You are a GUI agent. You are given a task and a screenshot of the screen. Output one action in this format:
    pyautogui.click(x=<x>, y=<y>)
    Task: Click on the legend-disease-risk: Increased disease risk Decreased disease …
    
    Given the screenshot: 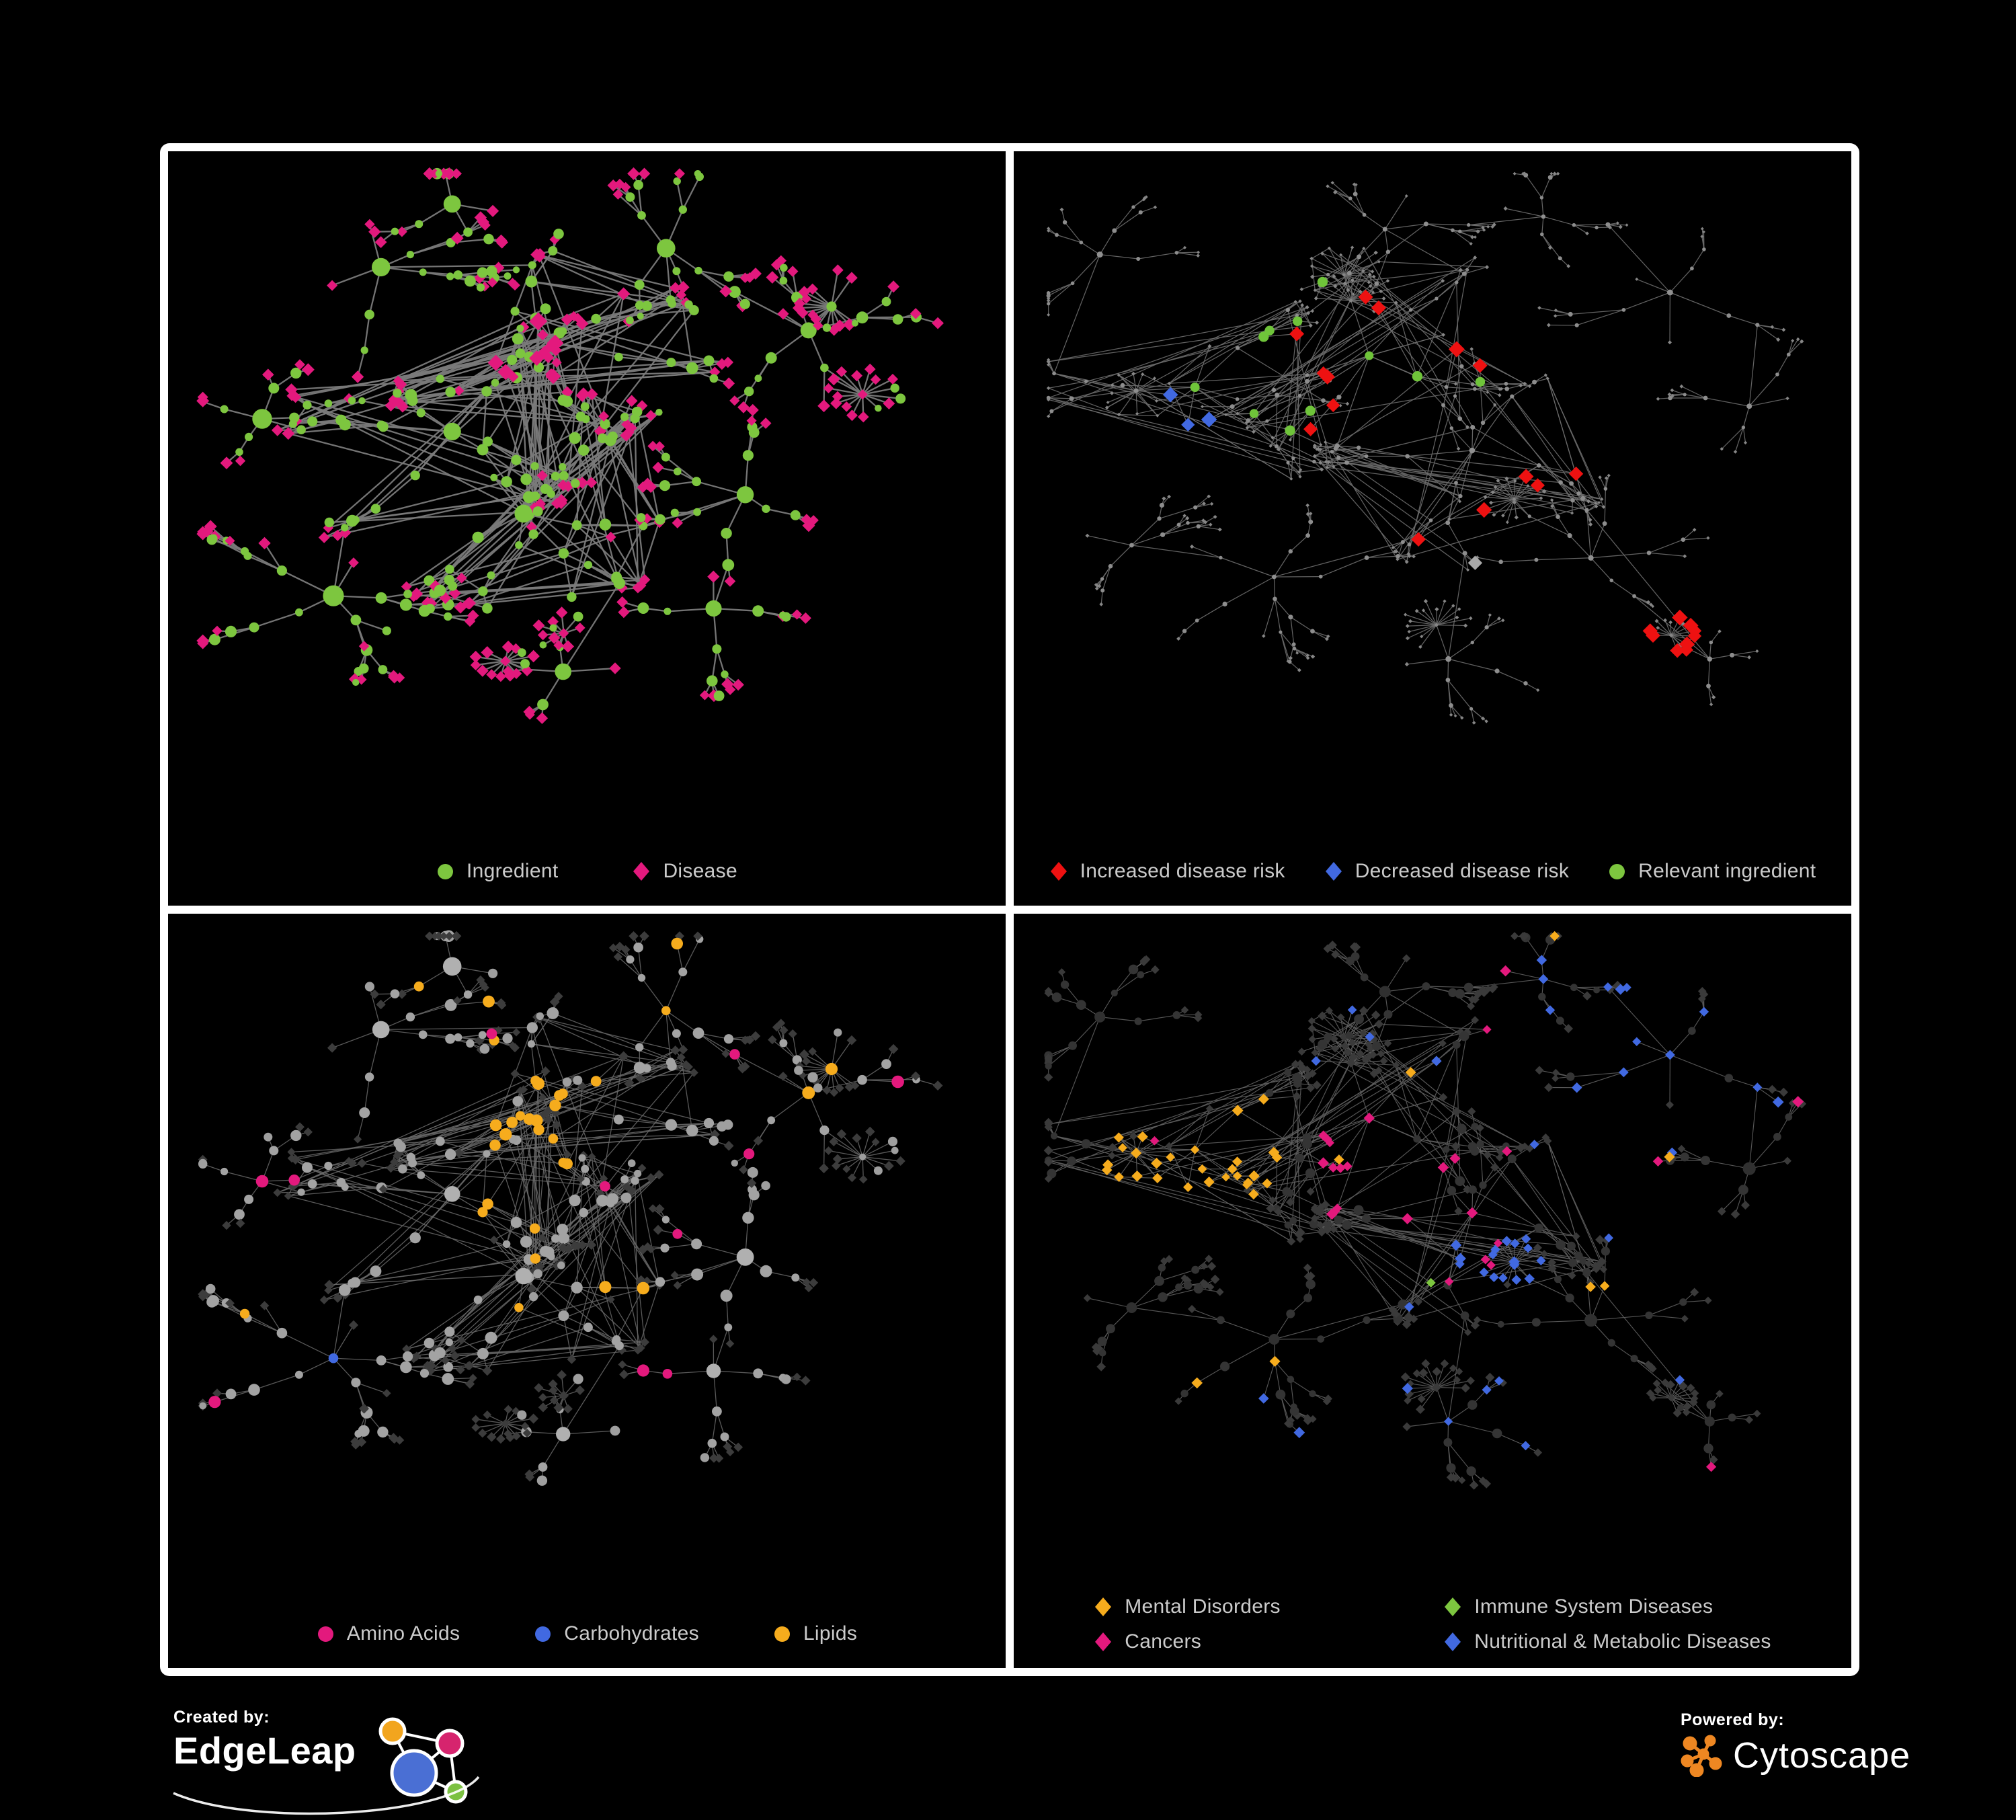 What is the action you would take?
    pyautogui.click(x=1432, y=871)
    